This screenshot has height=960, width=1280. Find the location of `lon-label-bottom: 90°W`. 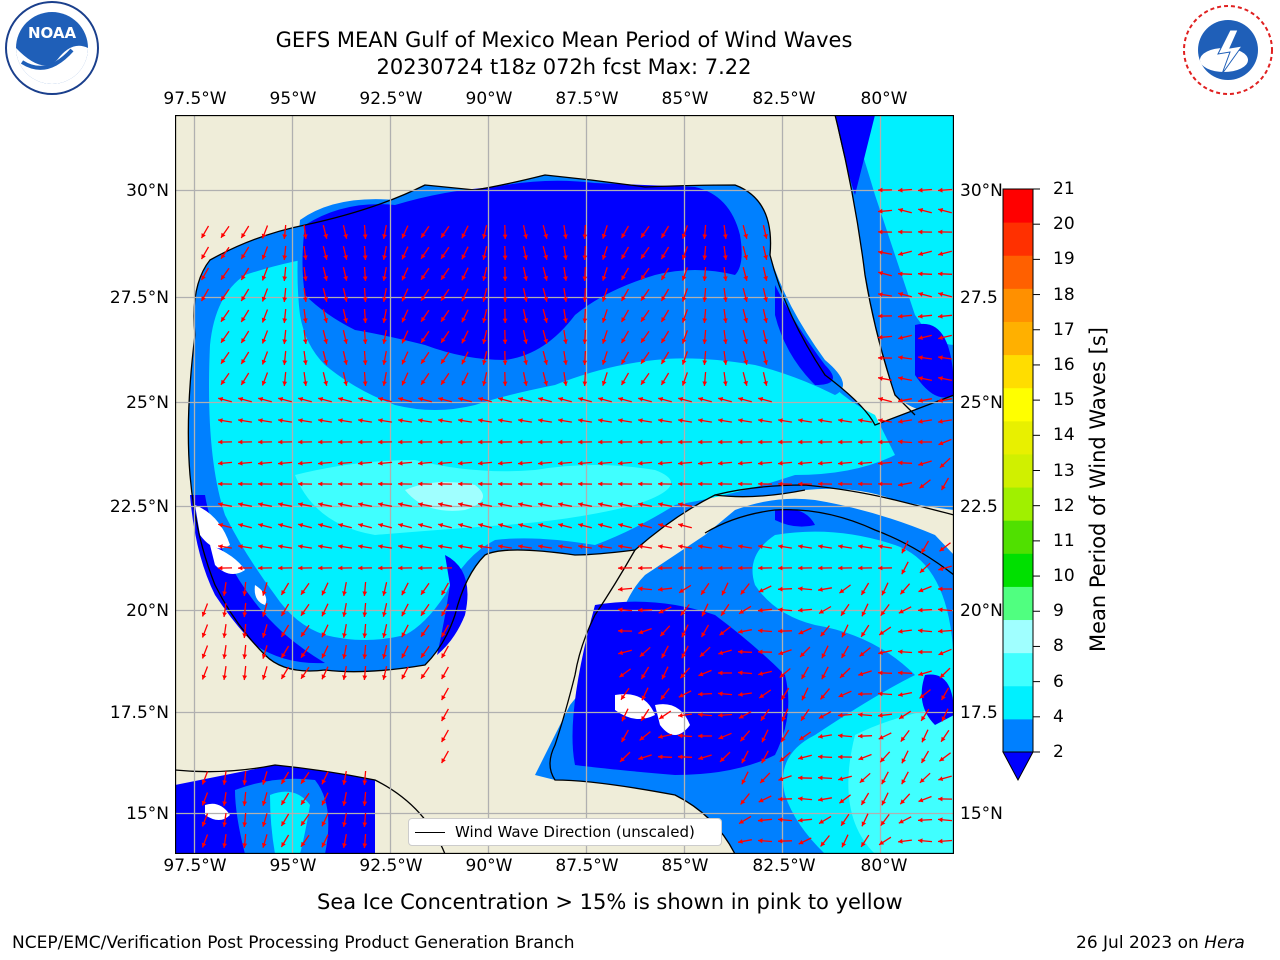

lon-label-bottom: 90°W is located at coordinates (489, 866).